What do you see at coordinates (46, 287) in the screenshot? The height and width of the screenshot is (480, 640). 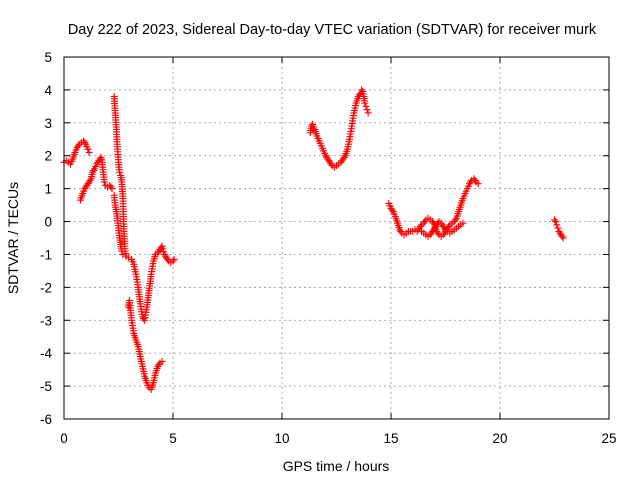 I see `y-tick-label: -2` at bounding box center [46, 287].